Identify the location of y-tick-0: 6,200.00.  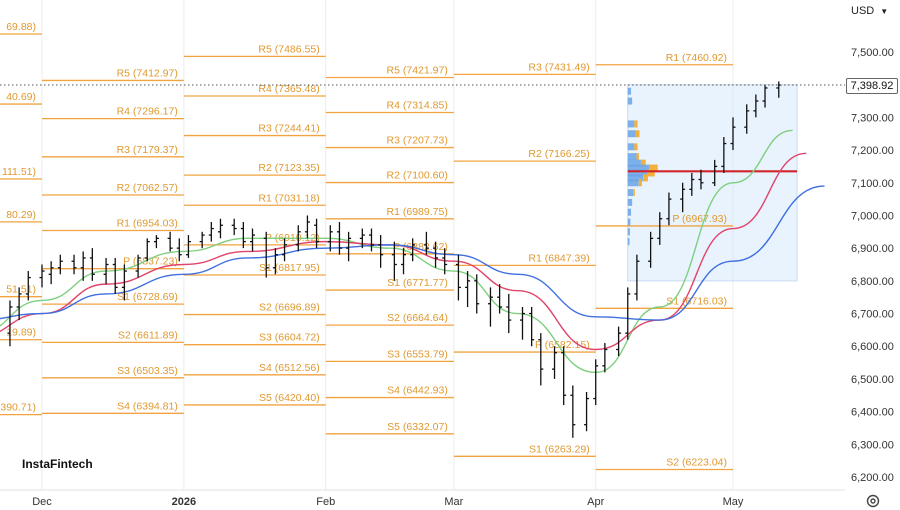
(872, 478).